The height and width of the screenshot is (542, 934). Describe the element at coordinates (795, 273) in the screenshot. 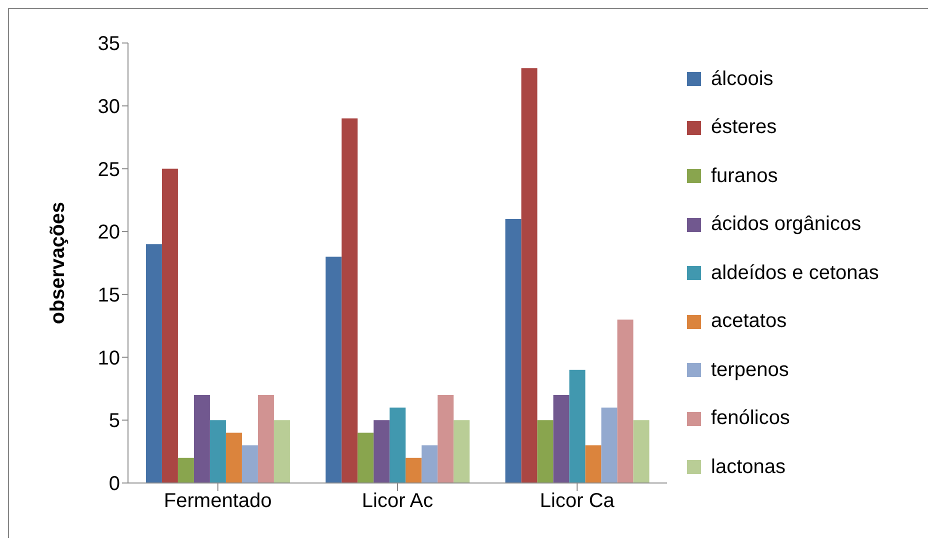

I see `legend-label: aldeídos e cetonas` at that location.